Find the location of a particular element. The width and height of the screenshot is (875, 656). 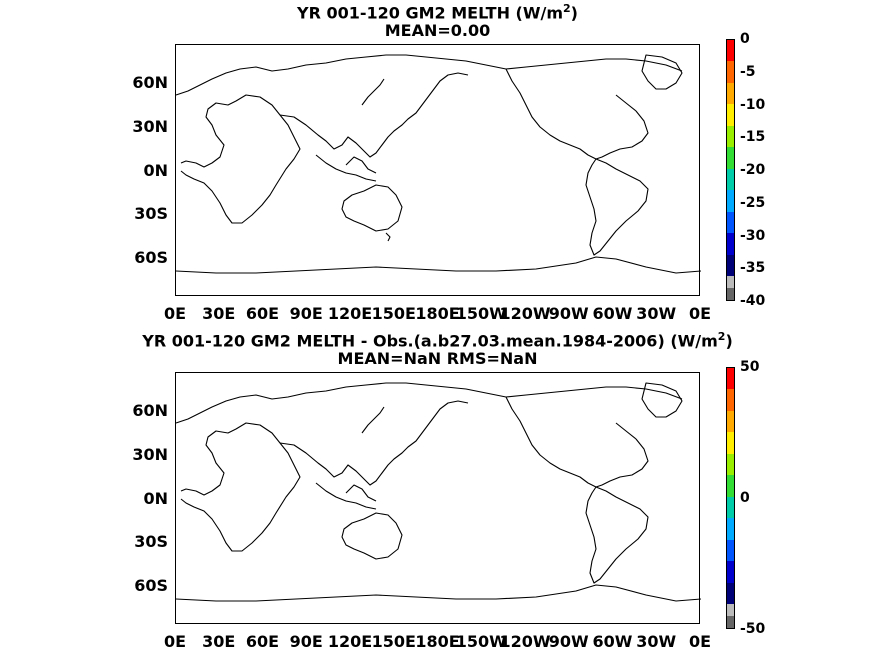

panel2-lon-label: 30W is located at coordinates (656, 641).